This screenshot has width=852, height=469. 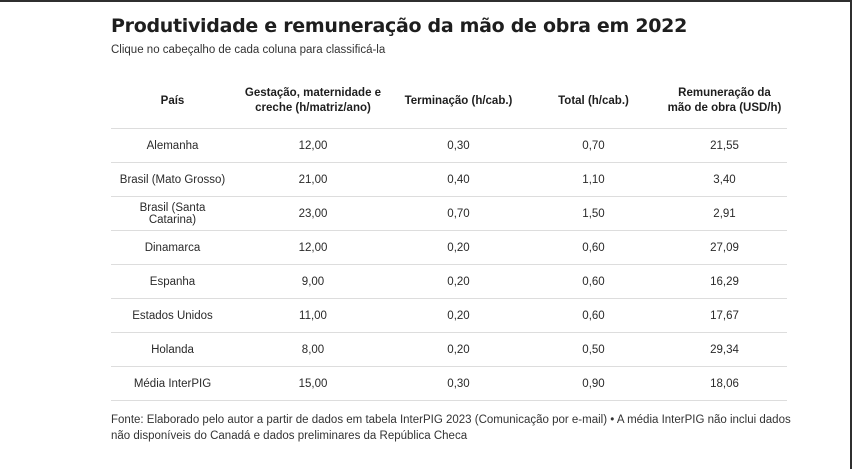 What do you see at coordinates (724, 247) in the screenshot?
I see `cell-remuneracao: 27,09` at bounding box center [724, 247].